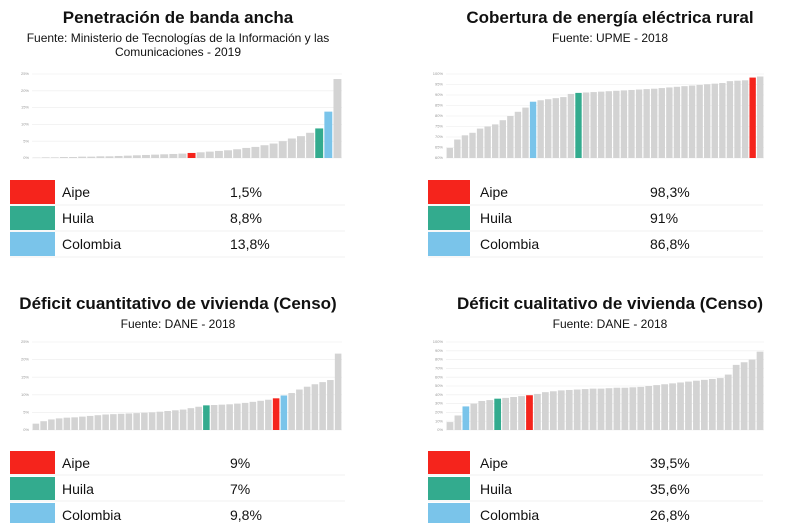 The width and height of the screenshot is (807, 523). What do you see at coordinates (439, 157) in the screenshot?
I see `y-tick-label: 60%` at bounding box center [439, 157].